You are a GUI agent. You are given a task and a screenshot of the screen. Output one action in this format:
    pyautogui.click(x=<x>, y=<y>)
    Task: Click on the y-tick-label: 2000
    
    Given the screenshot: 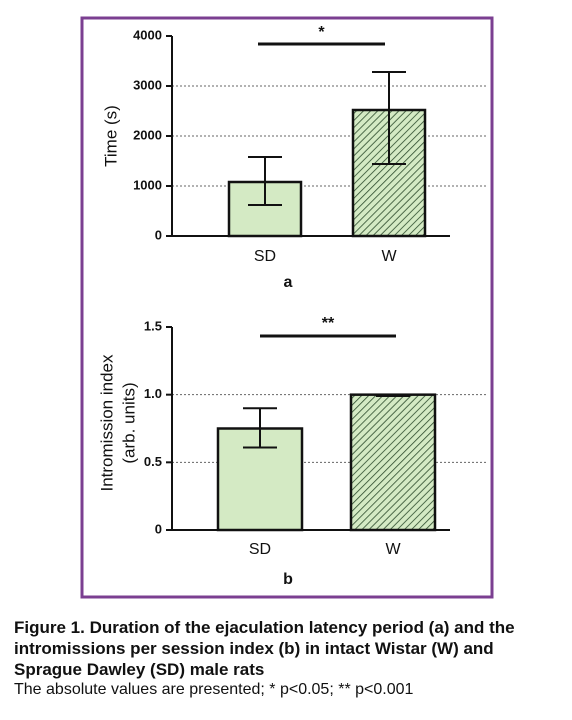 What is the action you would take?
    pyautogui.click(x=147, y=134)
    